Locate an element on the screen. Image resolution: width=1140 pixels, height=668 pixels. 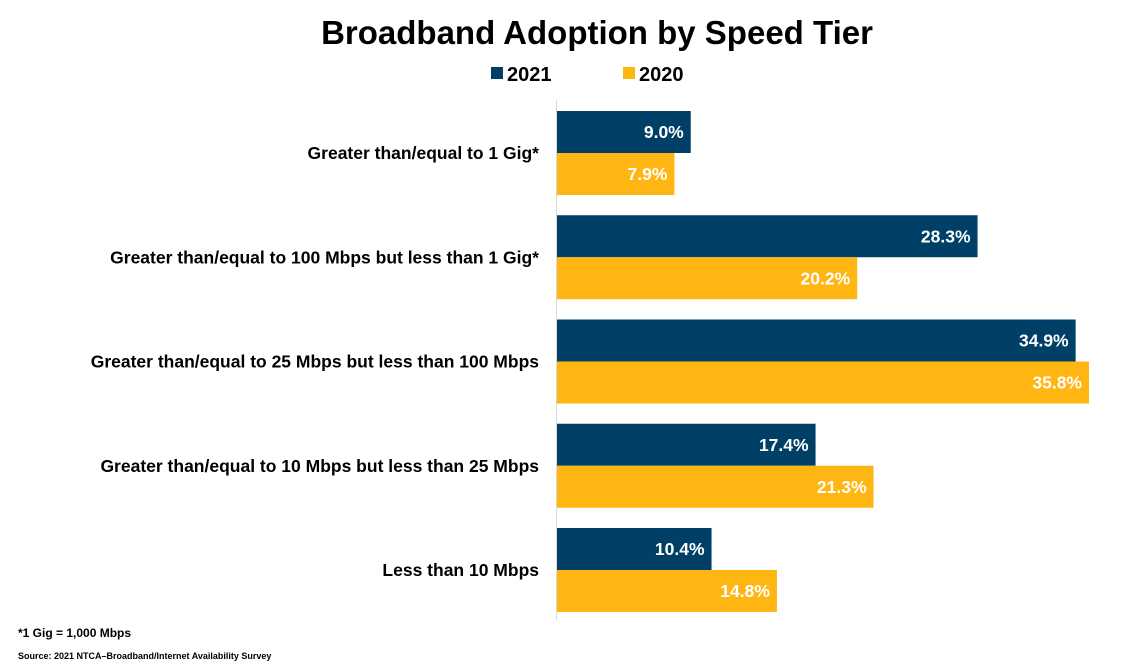
bar-label-2020-4: 14.8% is located at coordinates (745, 591).